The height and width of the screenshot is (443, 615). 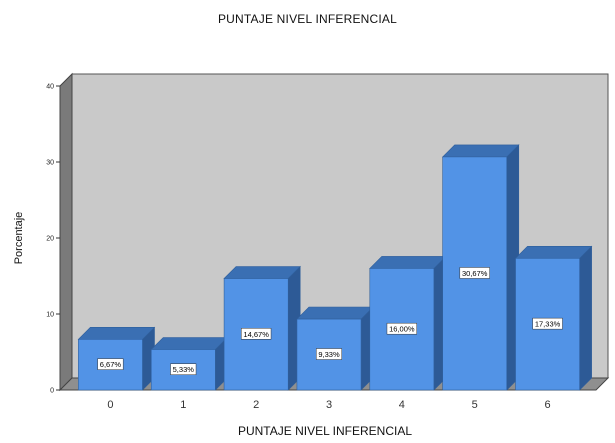 What do you see at coordinates (66, 232) in the screenshot?
I see `plot-side-wall` at bounding box center [66, 232].